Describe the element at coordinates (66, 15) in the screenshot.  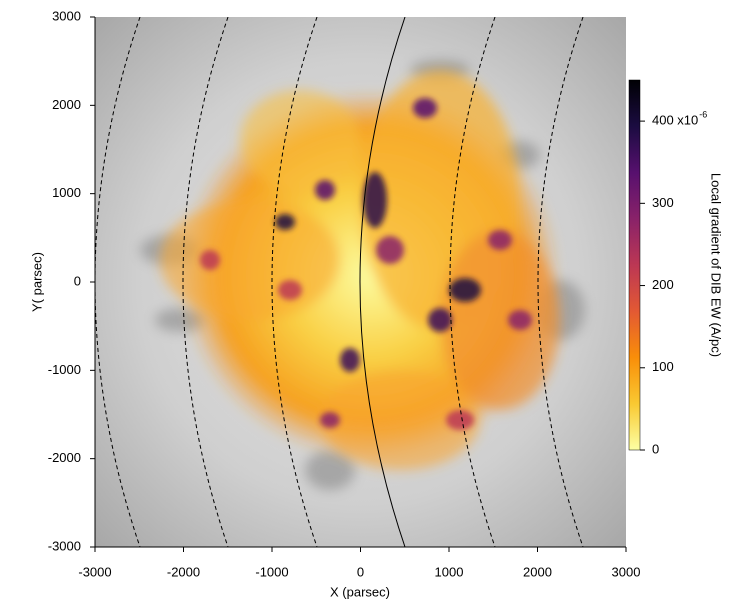
I see `y-tick-label: 3000` at that location.